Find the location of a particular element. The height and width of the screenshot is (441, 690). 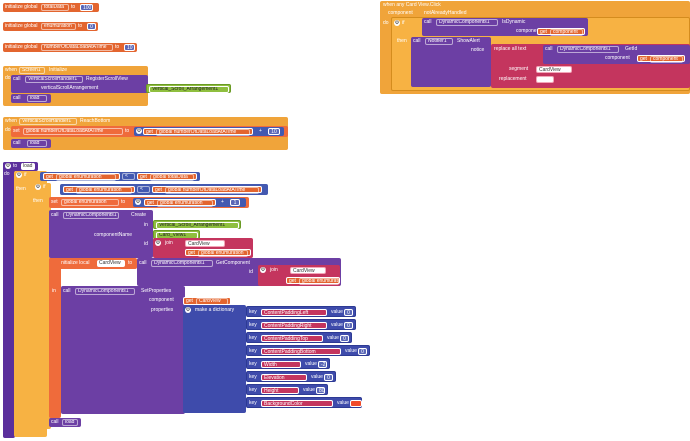

proc-name-field: load is located at coordinates (28, 166).